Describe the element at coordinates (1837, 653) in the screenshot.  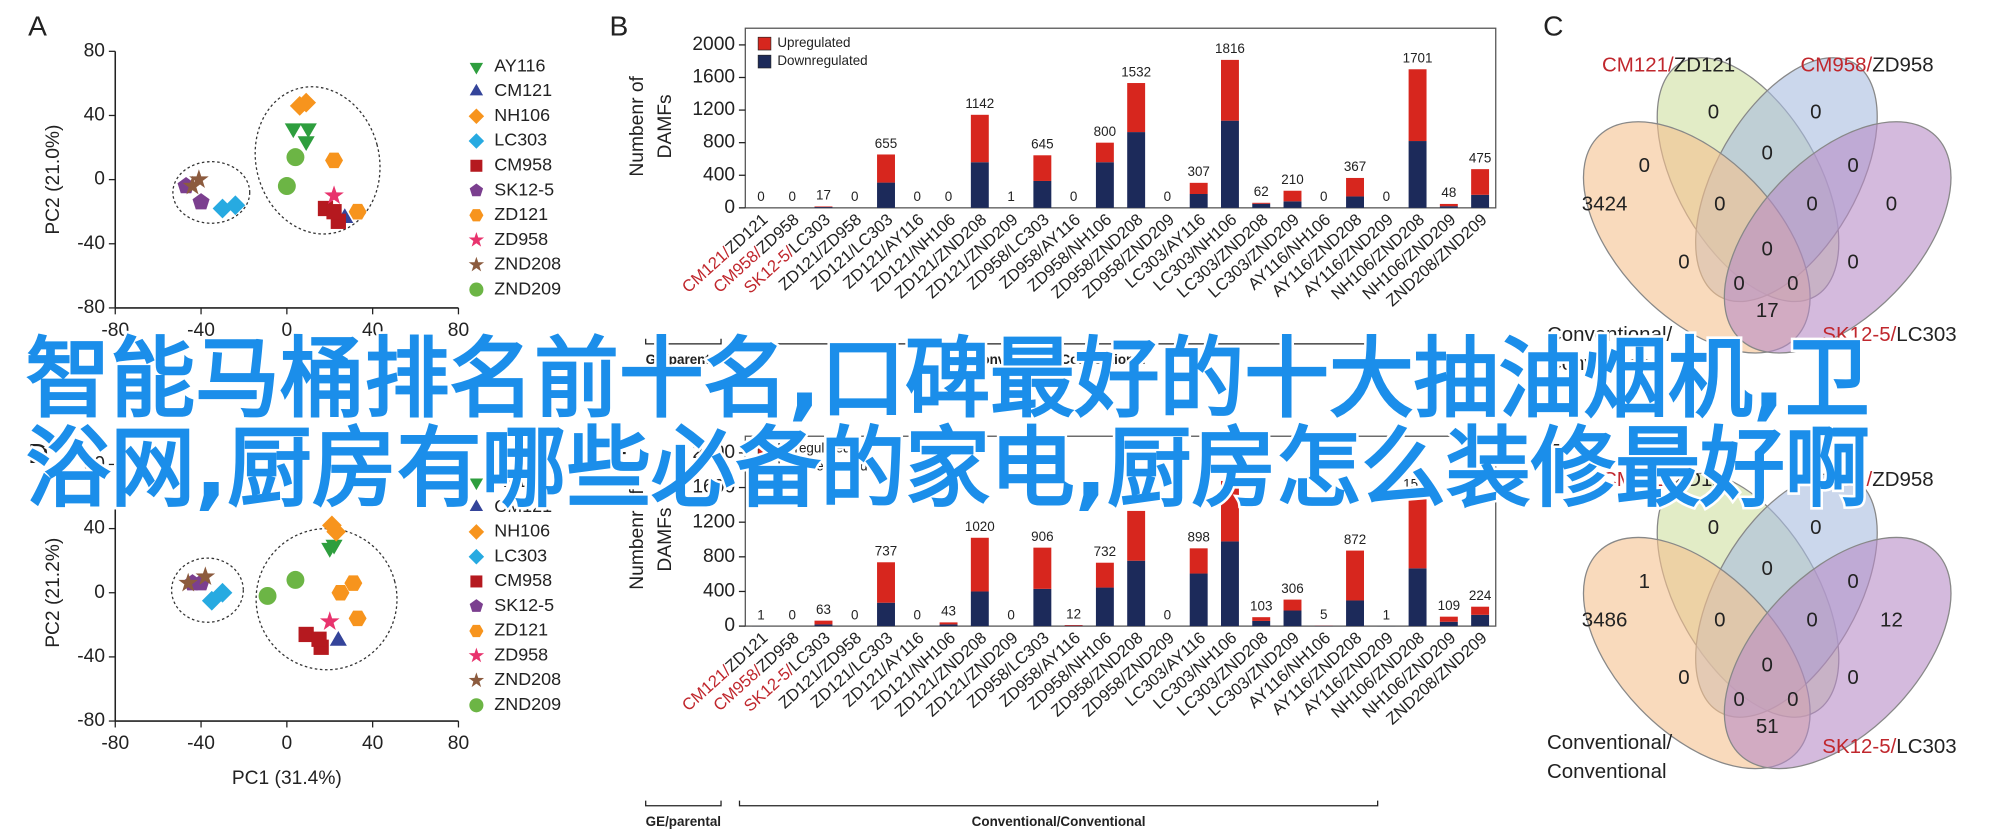
I see `venn-set` at that location.